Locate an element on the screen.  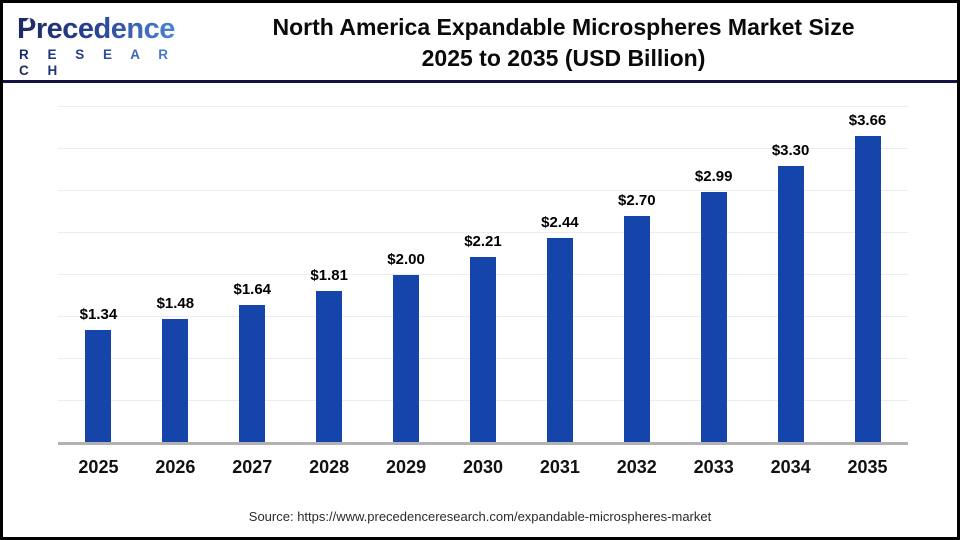
logo-subtitle: R E S E A R C H is located at coordinates (99, 63).